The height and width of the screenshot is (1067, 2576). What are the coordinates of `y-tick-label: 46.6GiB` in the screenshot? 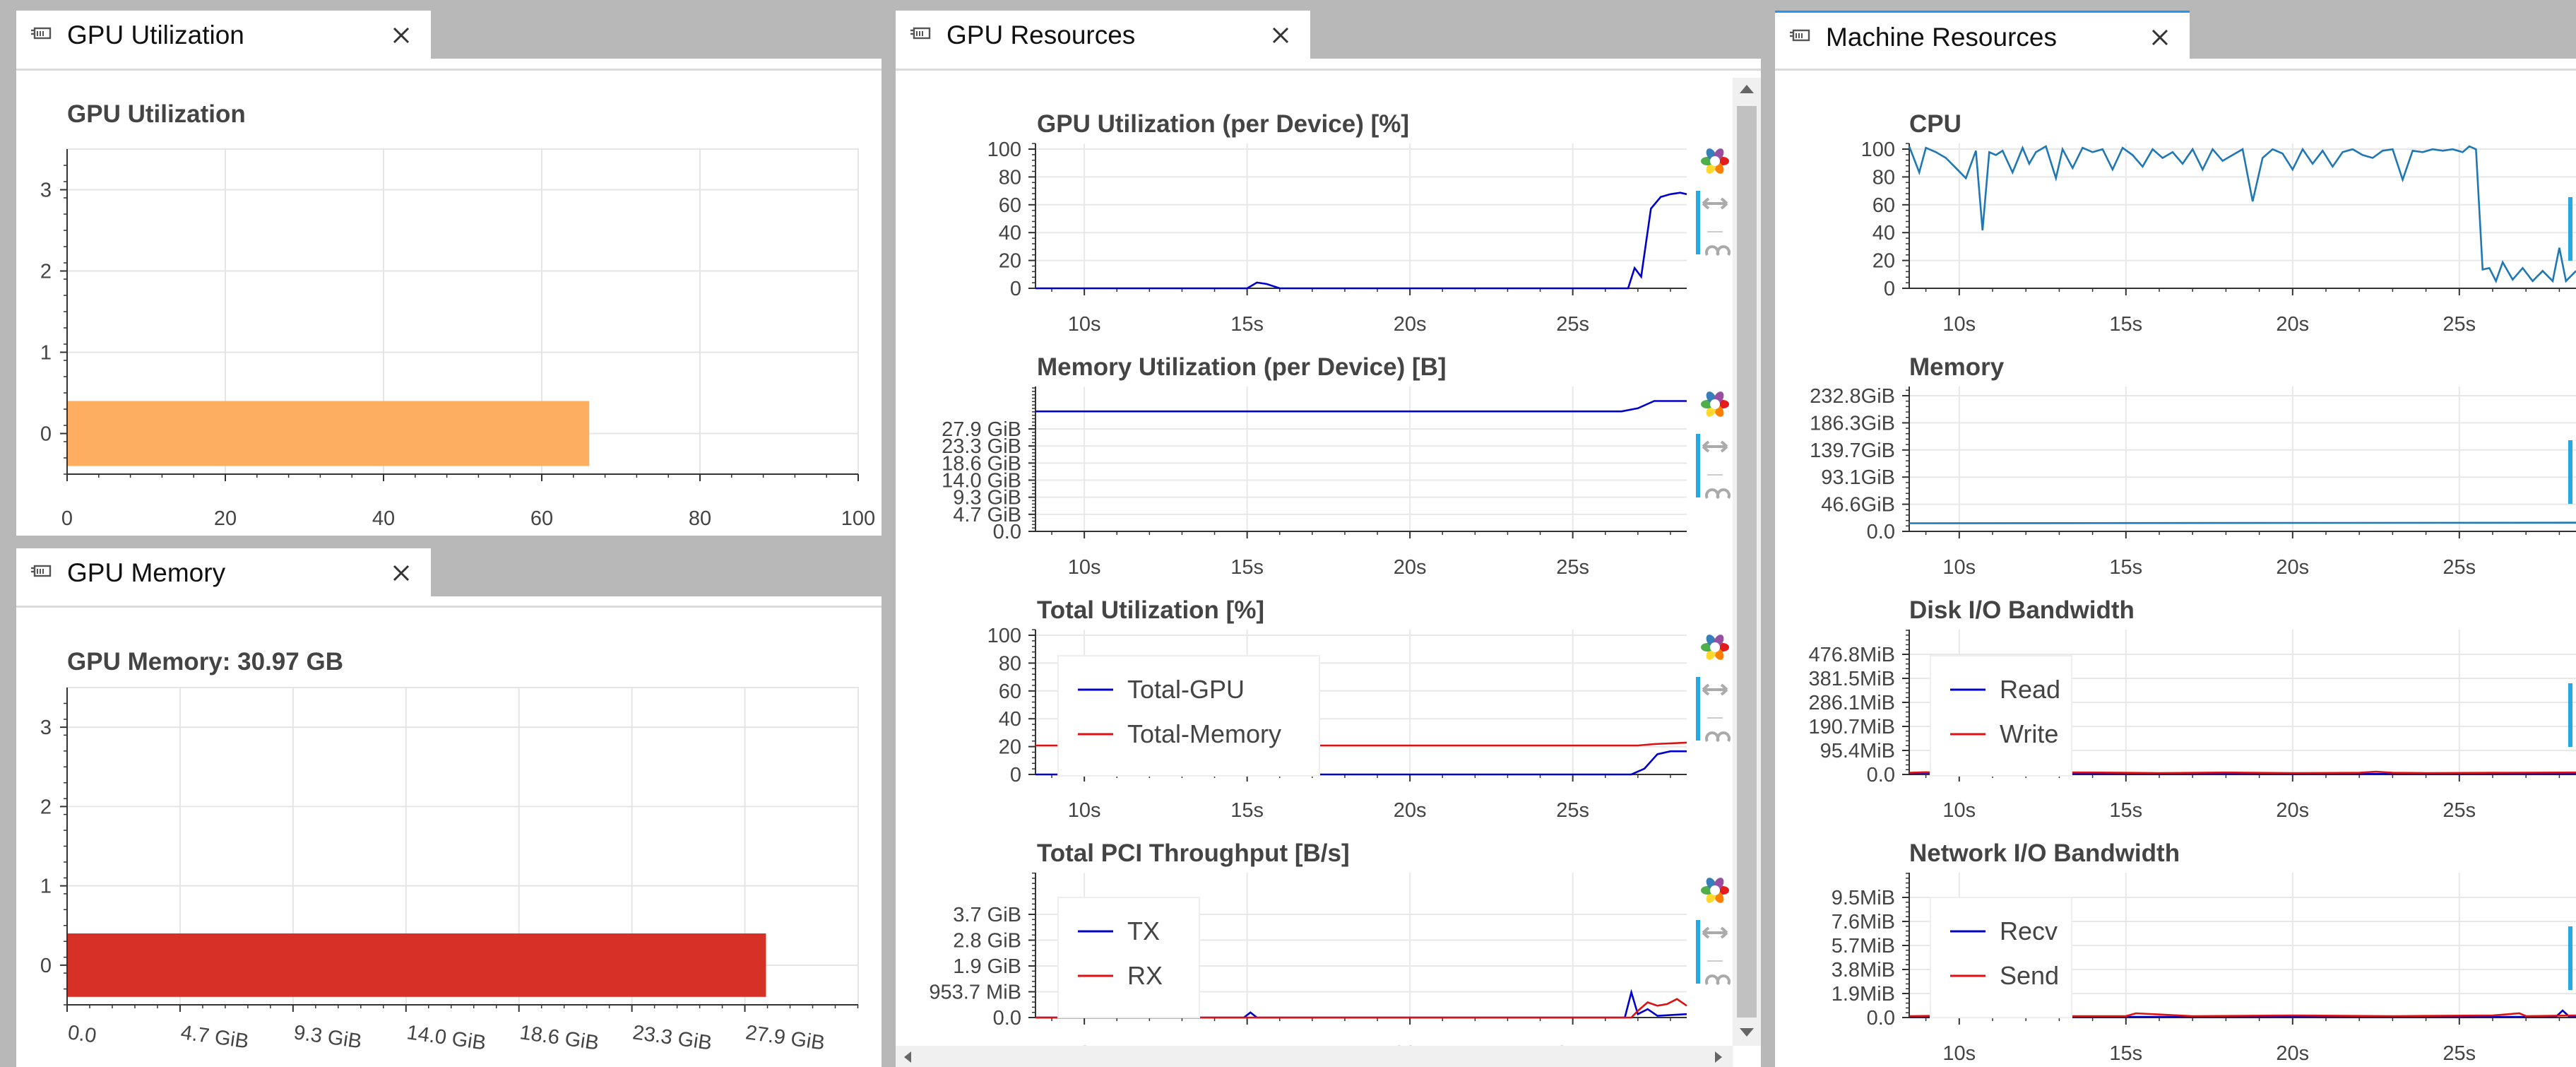 It's located at (1858, 505).